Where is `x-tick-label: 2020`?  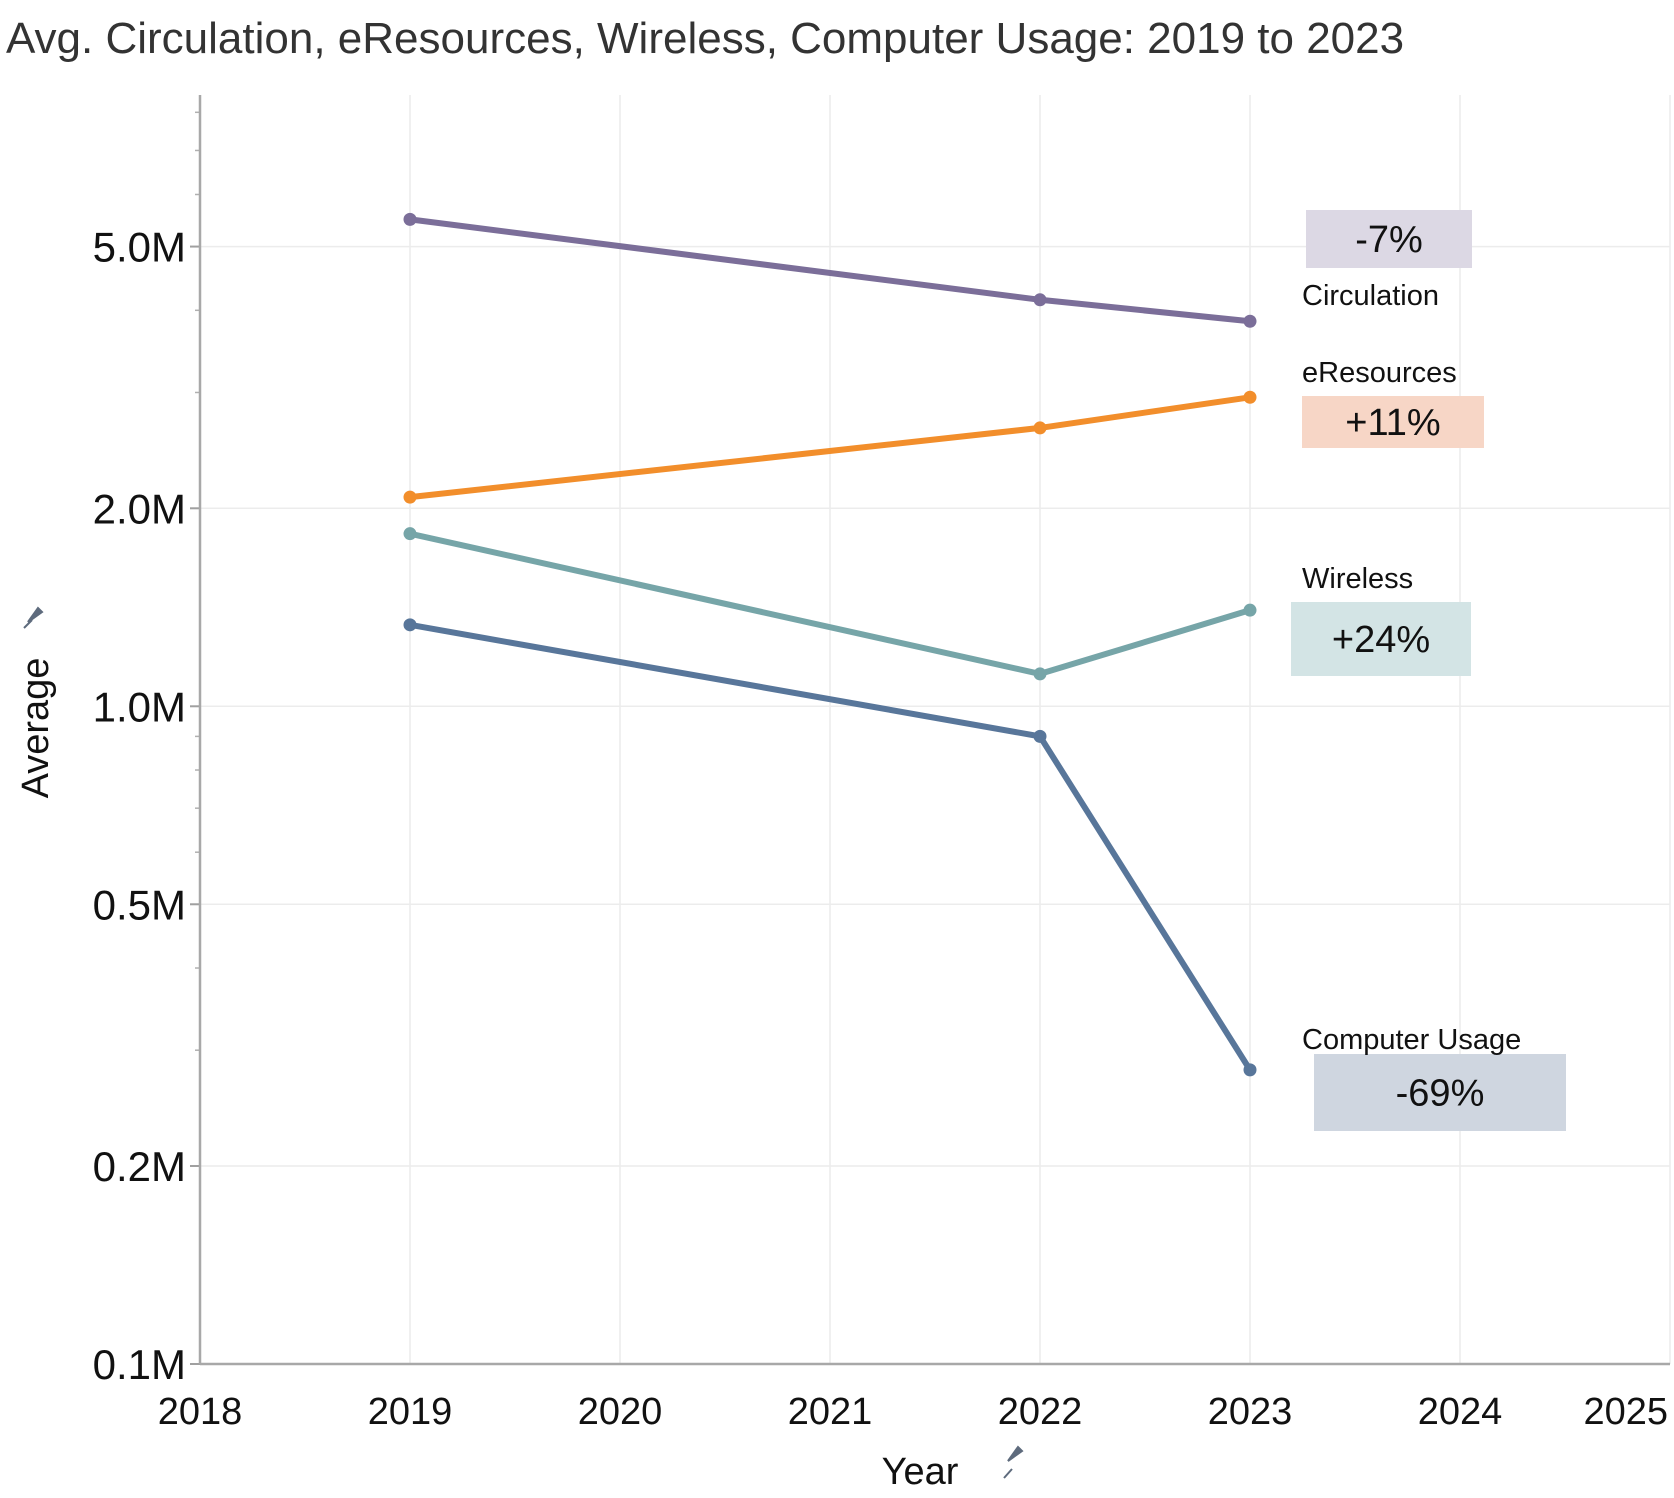 x-tick-label: 2020 is located at coordinates (620, 1412).